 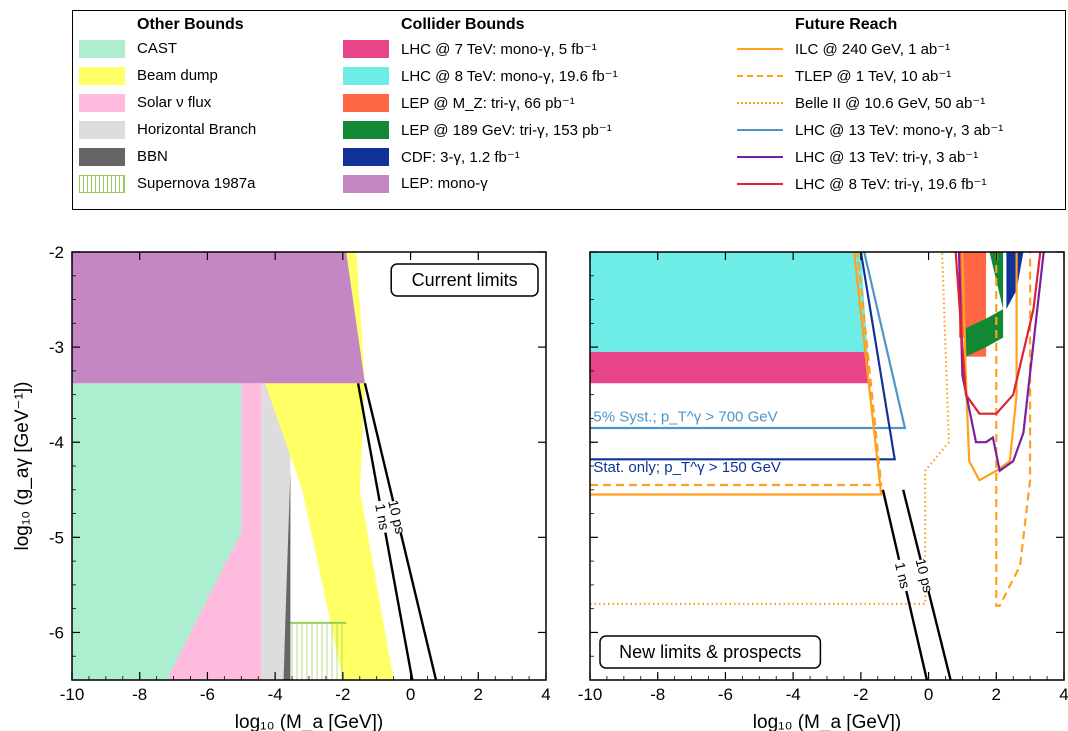 What do you see at coordinates (56, 632) in the screenshot?
I see `y-tick-label: -6` at bounding box center [56, 632].